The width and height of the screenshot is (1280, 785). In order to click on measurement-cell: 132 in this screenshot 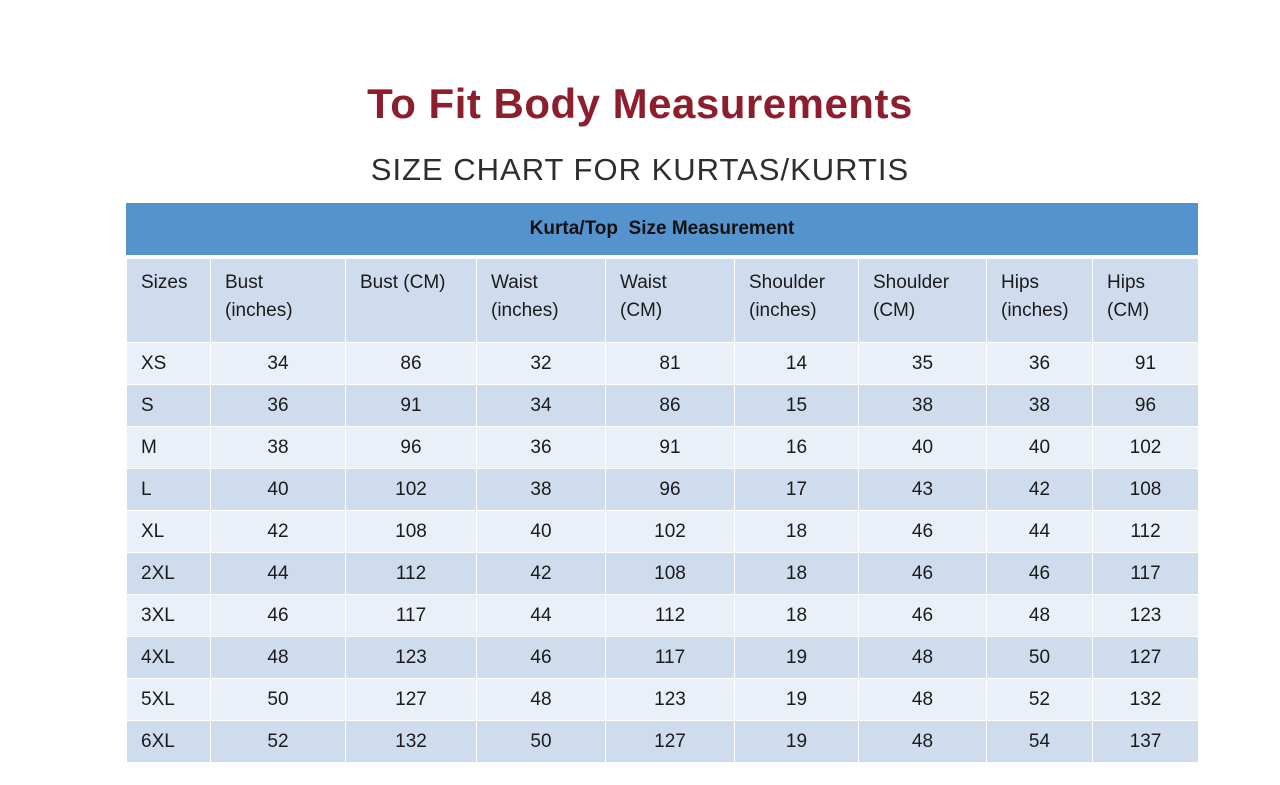, I will do `click(1145, 699)`.